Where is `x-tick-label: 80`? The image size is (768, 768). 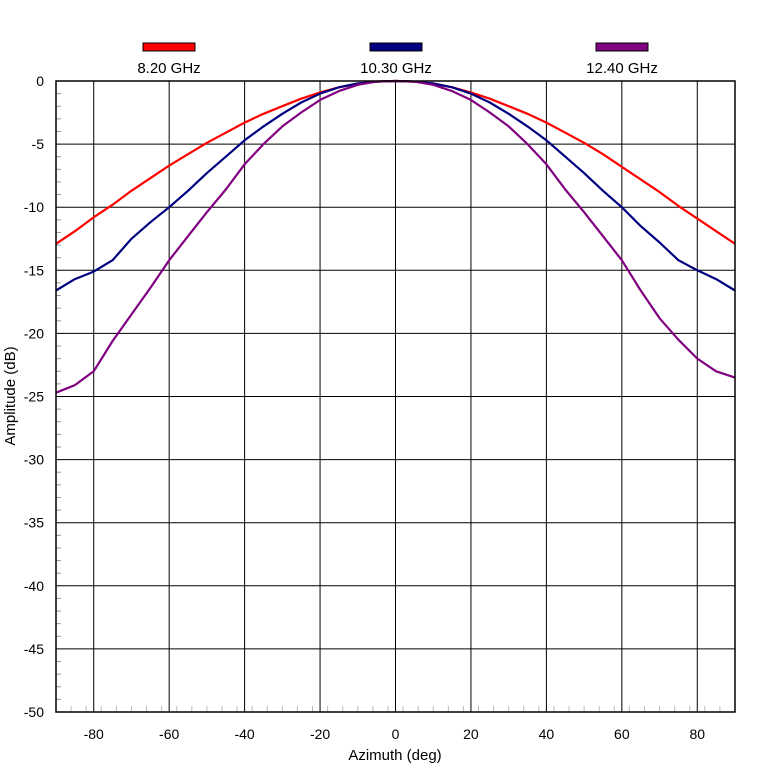 x-tick-label: 80 is located at coordinates (697, 734).